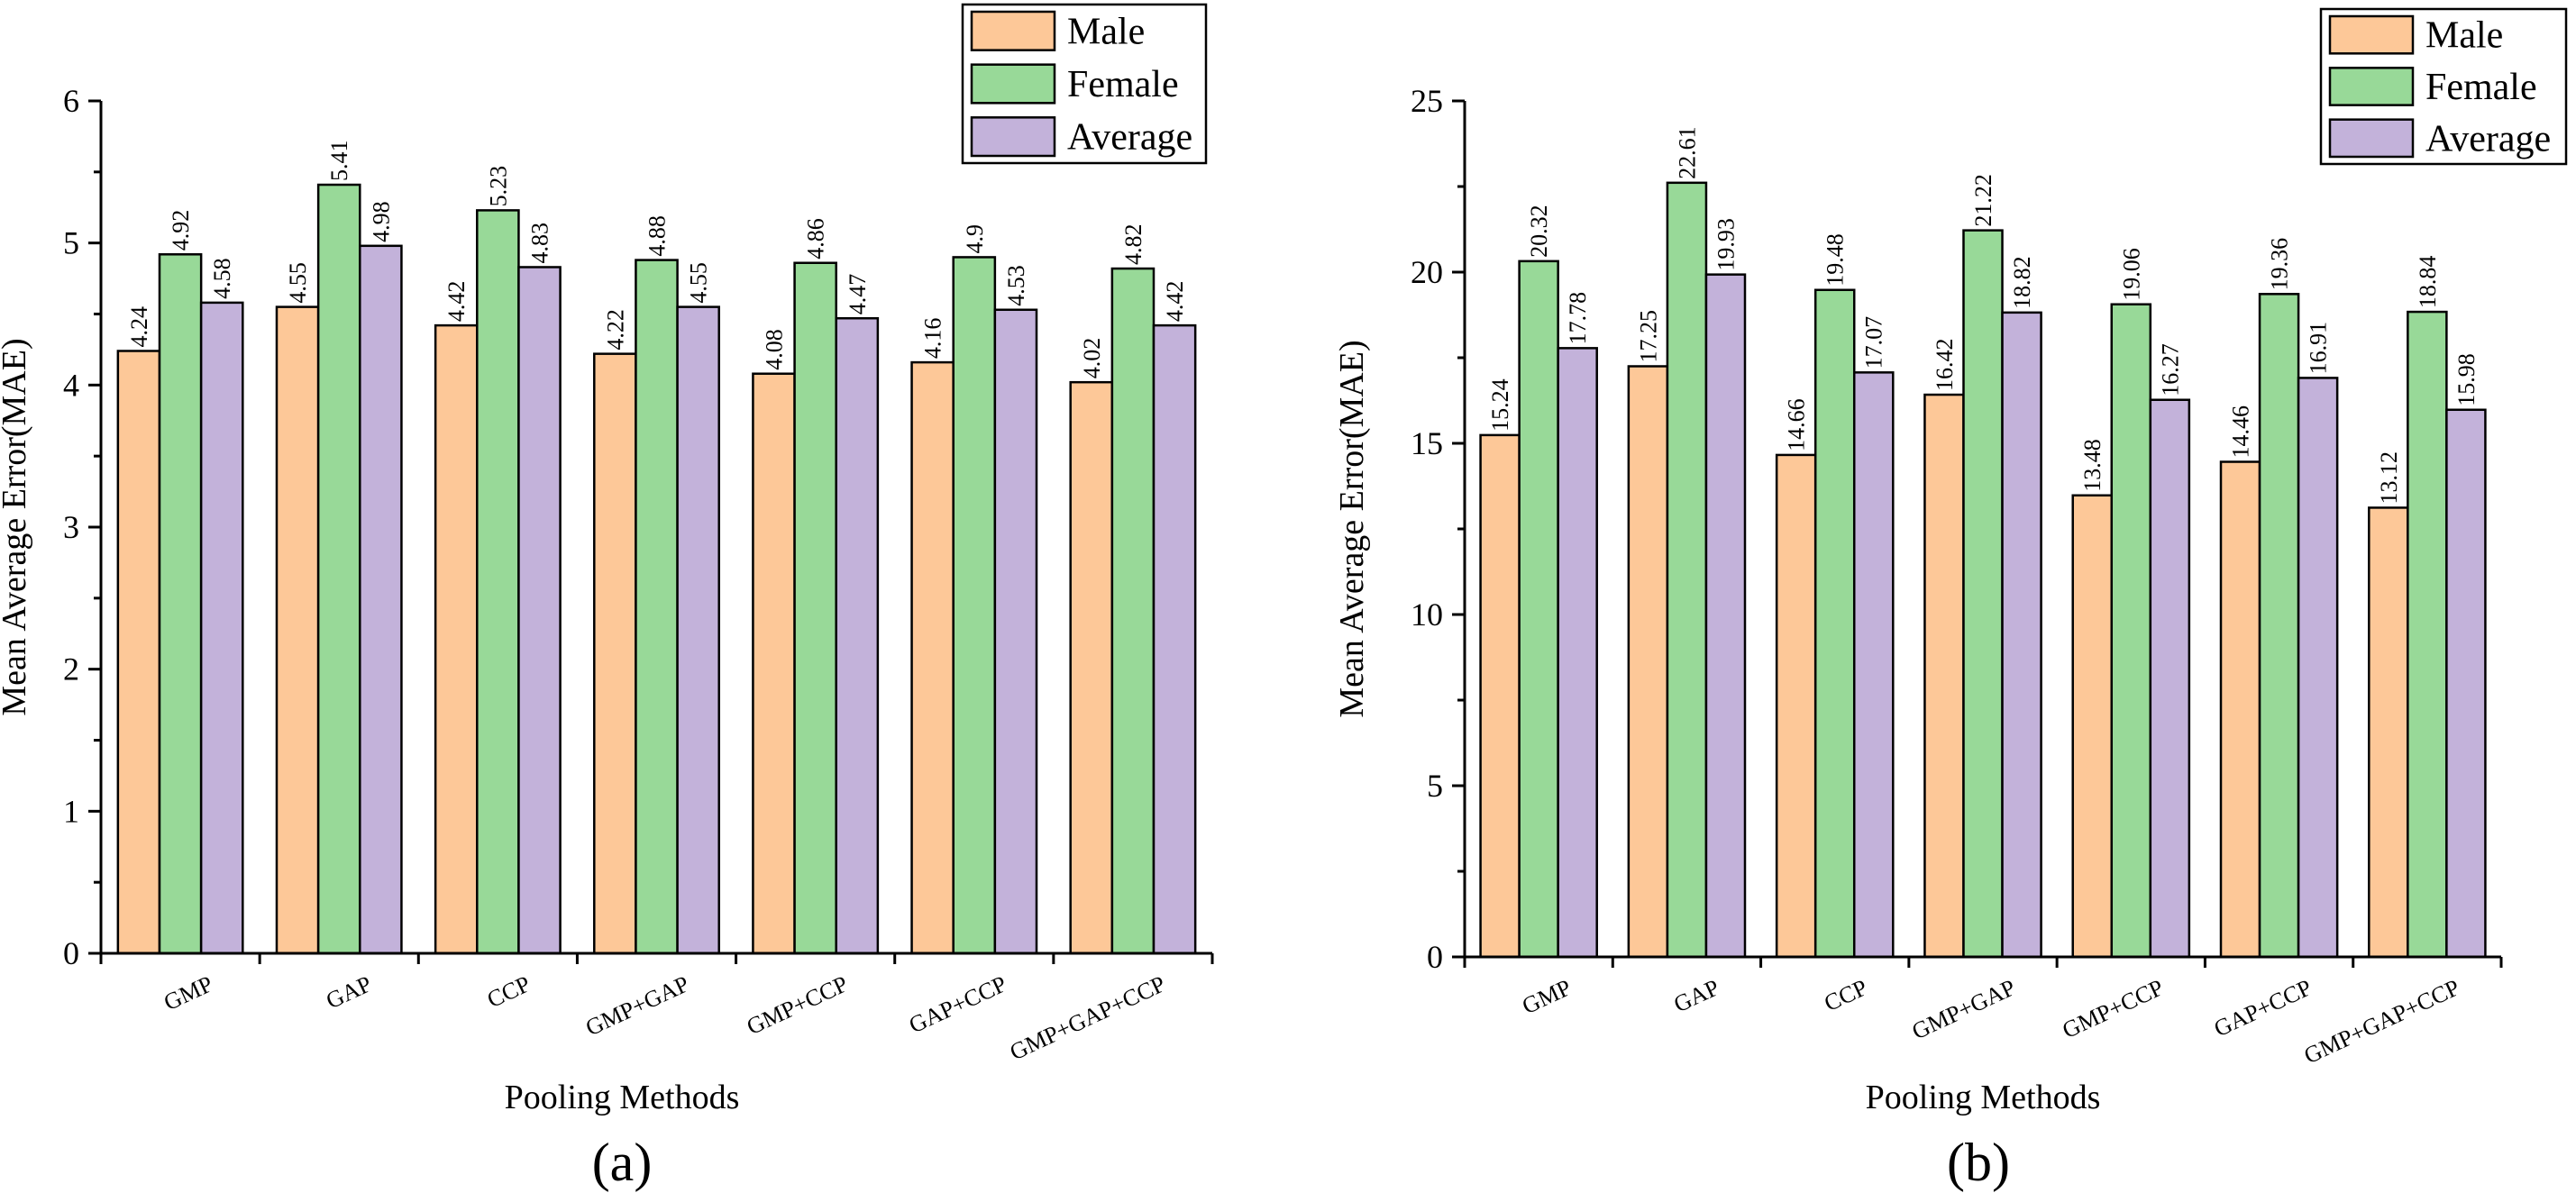 The image size is (2576, 1202). I want to click on data-label: 22.61, so click(1687, 152).